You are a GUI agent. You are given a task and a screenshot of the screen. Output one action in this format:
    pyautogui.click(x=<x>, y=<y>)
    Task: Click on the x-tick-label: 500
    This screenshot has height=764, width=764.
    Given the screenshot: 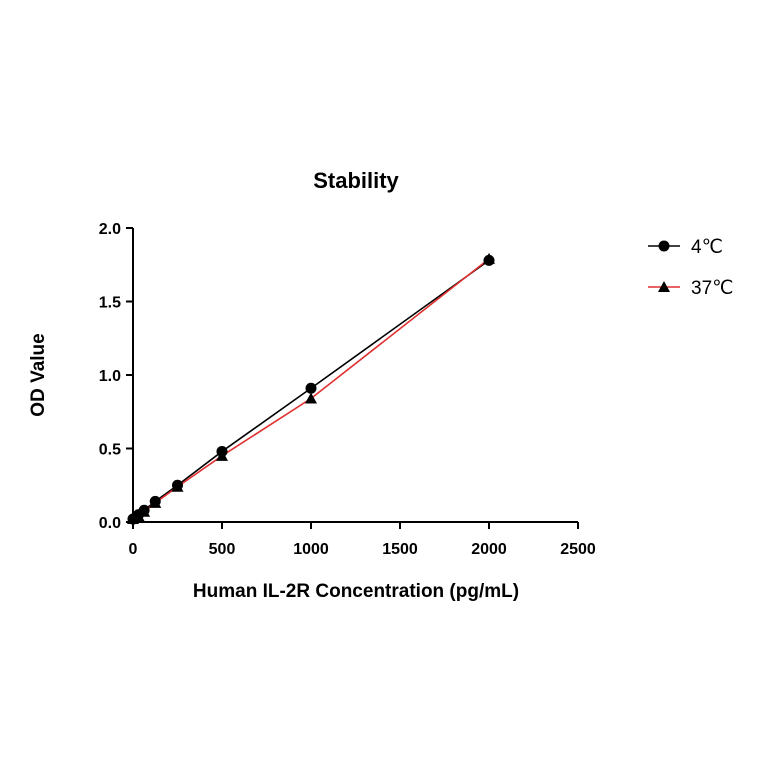 What is the action you would take?
    pyautogui.click(x=222, y=549)
    